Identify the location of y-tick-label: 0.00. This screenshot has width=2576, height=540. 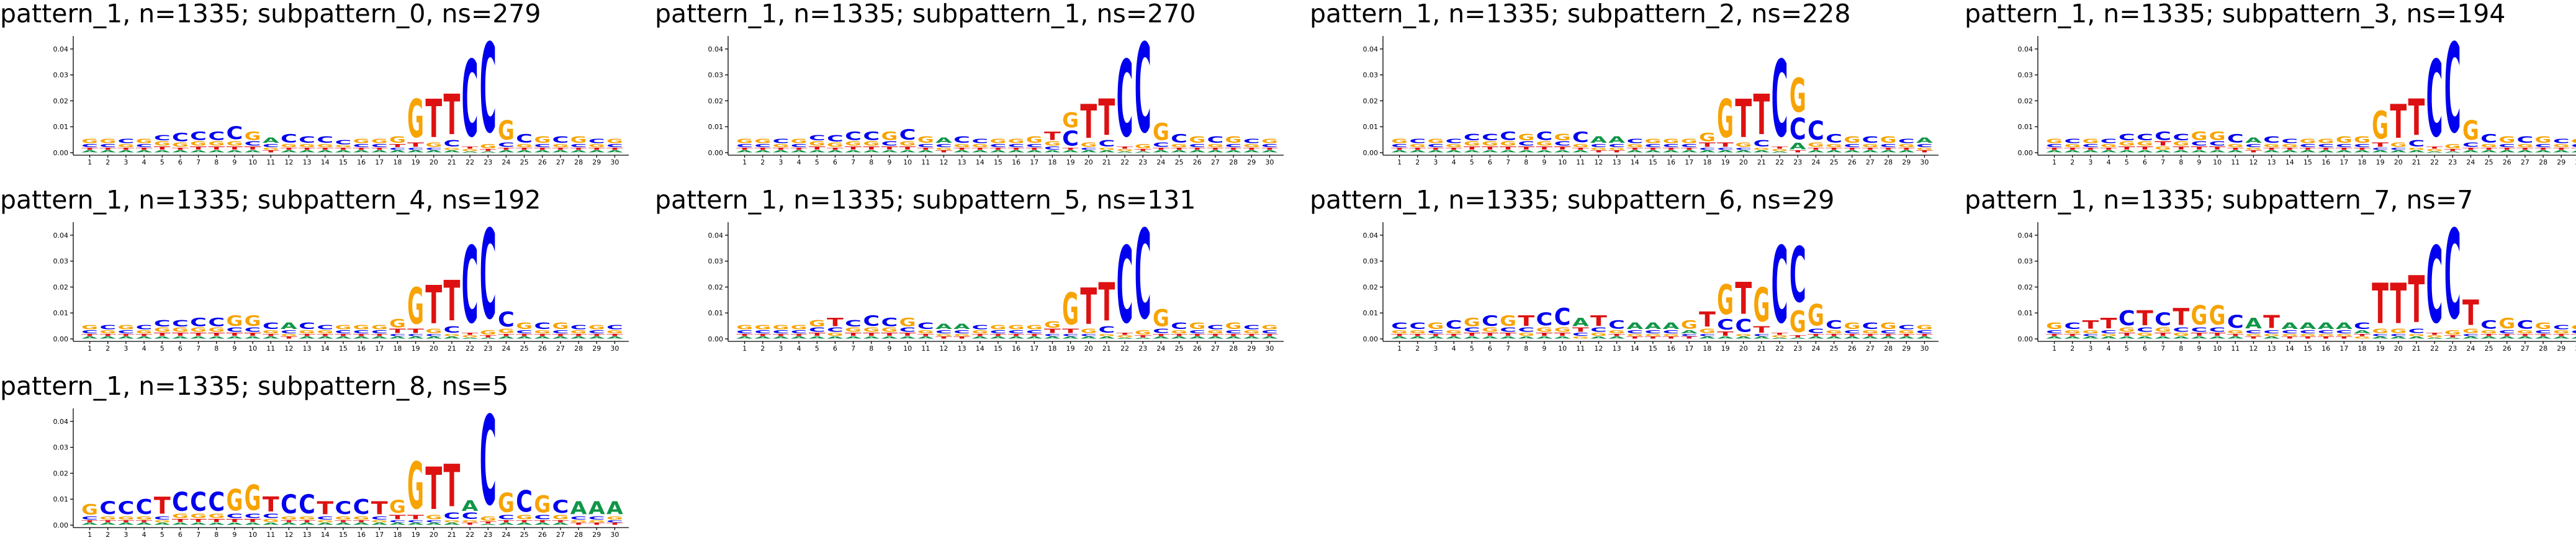
(2025, 153).